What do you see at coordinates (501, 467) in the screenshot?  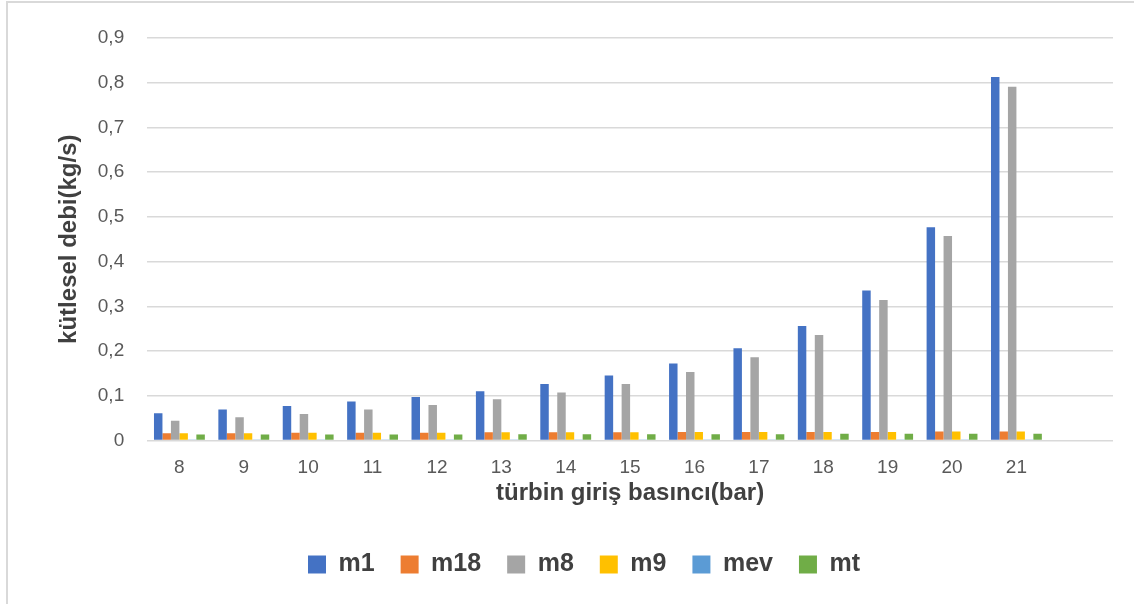 I see `x-tick-label: 13` at bounding box center [501, 467].